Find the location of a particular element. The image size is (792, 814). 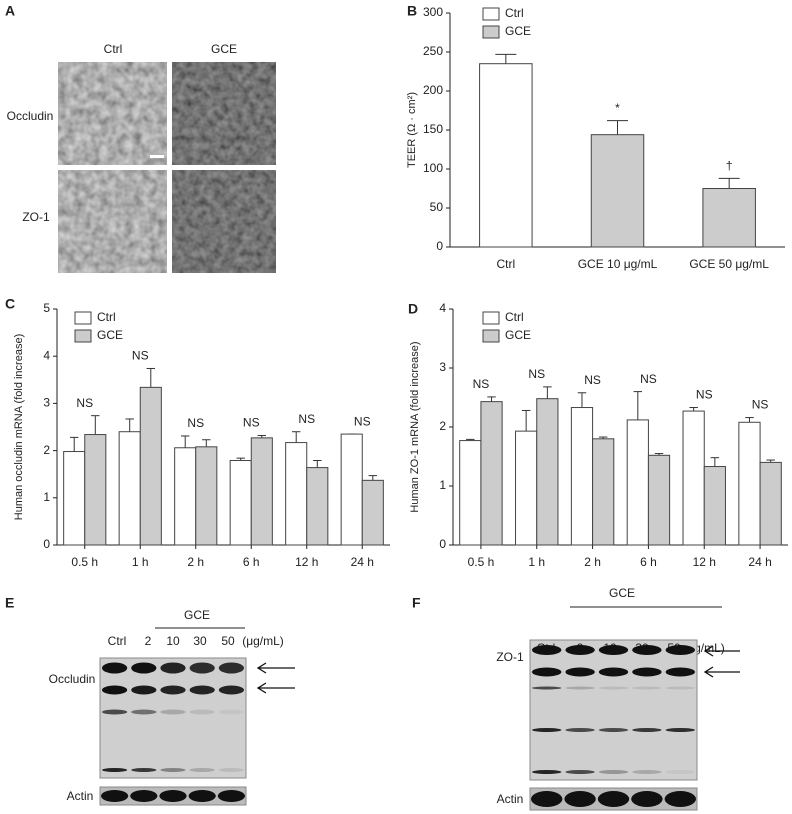

unit-label: (μg/mL) is located at coordinates (263, 641).